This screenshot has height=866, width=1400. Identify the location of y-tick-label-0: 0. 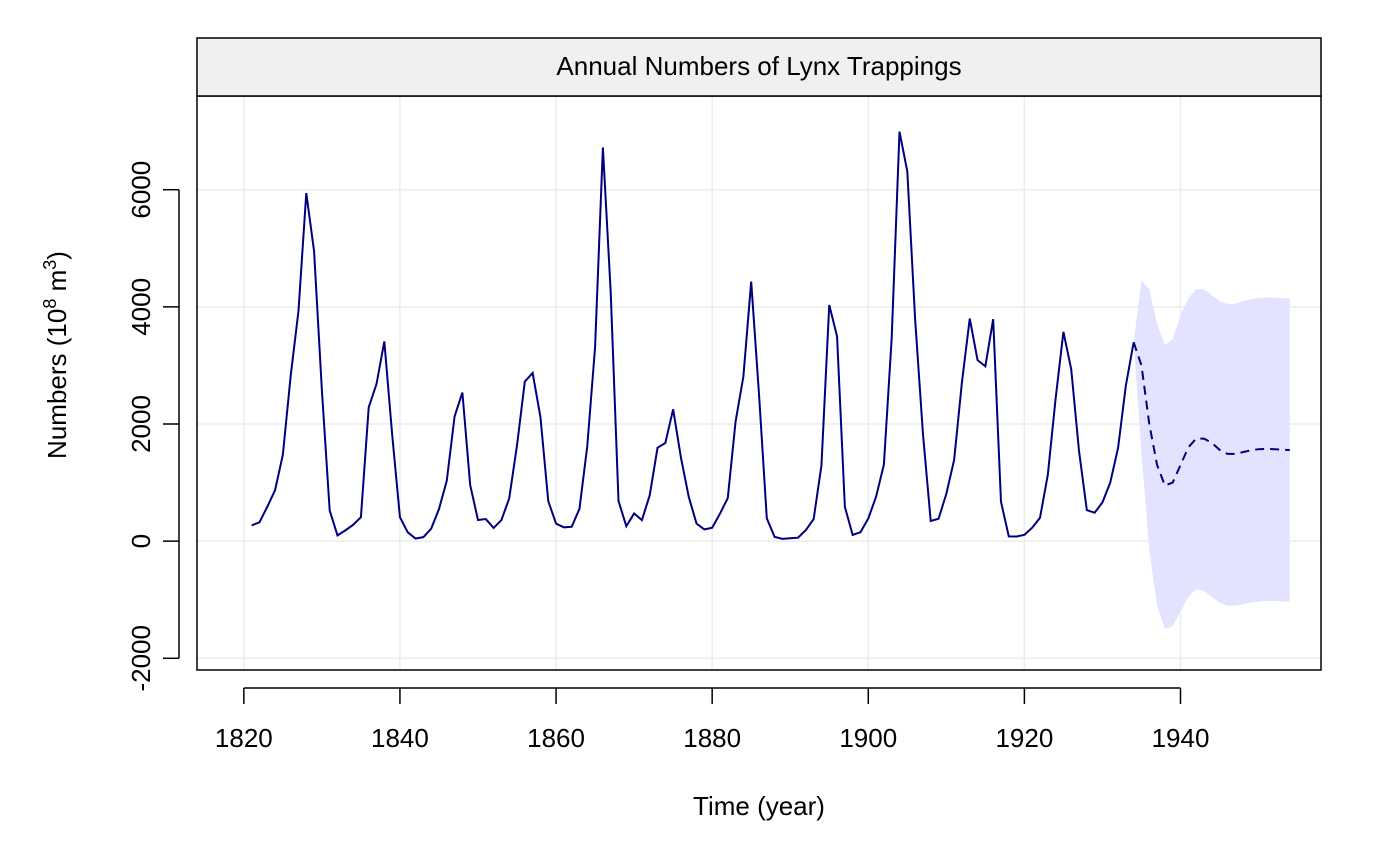
(141, 541).